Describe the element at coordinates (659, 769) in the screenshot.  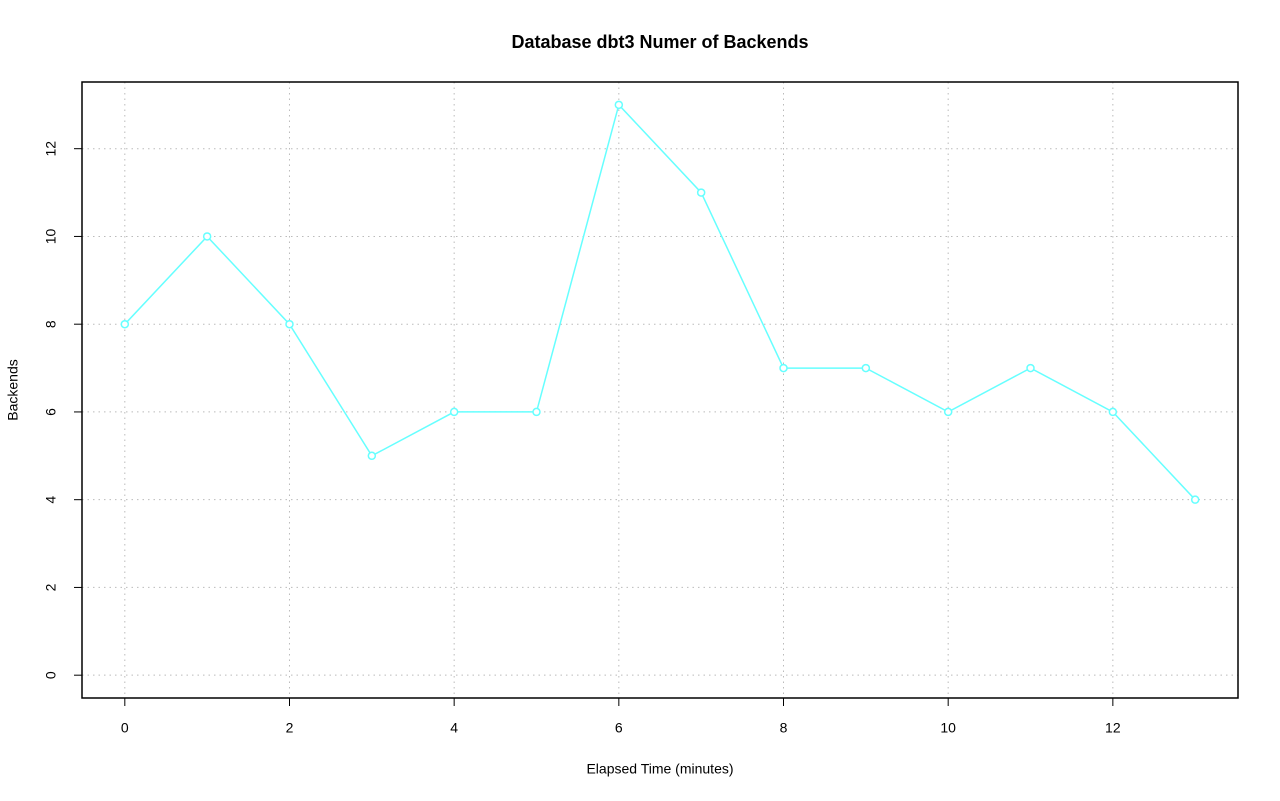
I see `x-axis-label: Elapsed Time (minutes)` at that location.